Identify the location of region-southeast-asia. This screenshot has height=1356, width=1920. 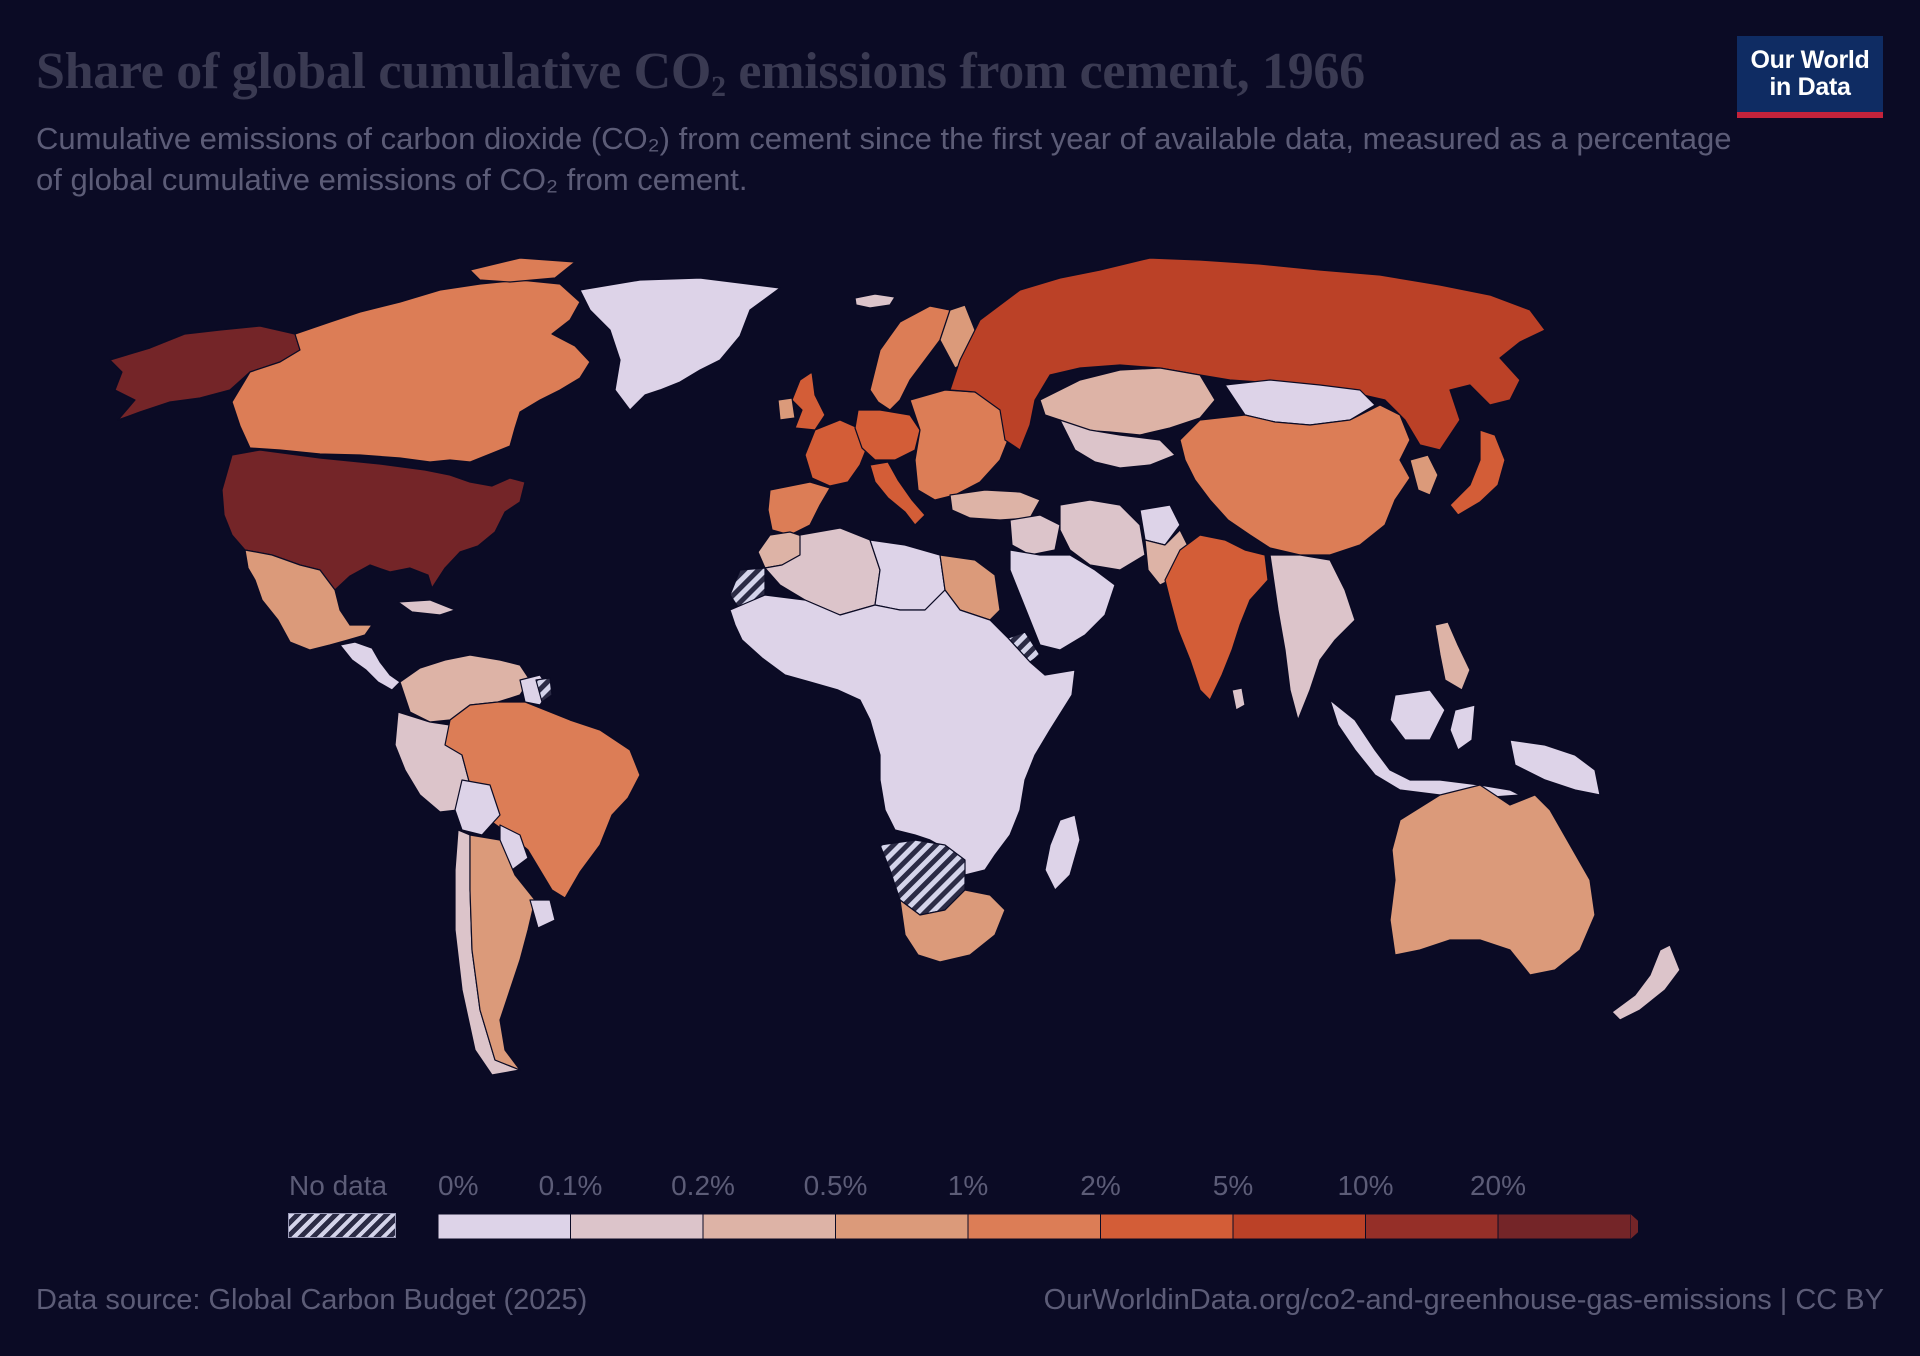
(1312, 637).